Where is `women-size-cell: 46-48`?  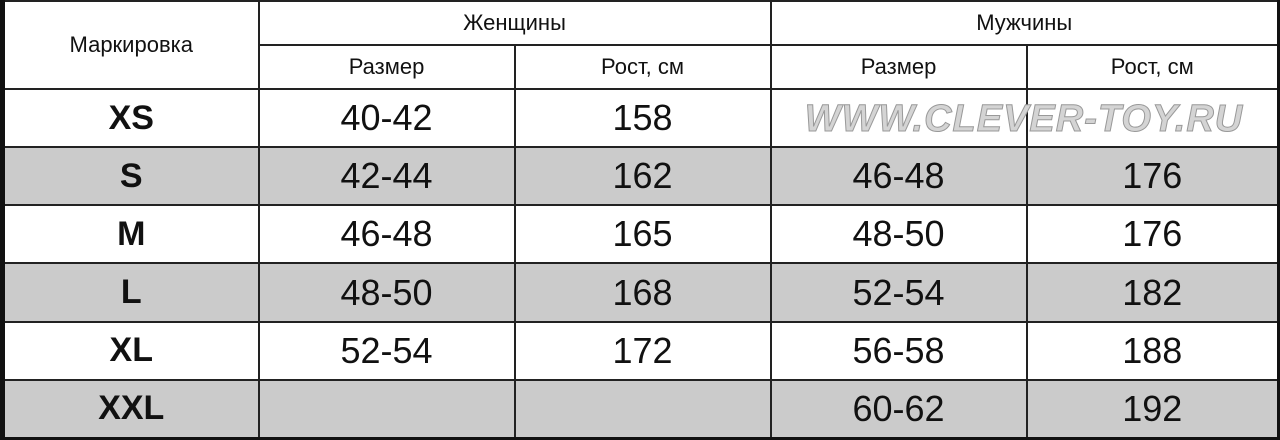
women-size-cell: 46-48 is located at coordinates (386, 234).